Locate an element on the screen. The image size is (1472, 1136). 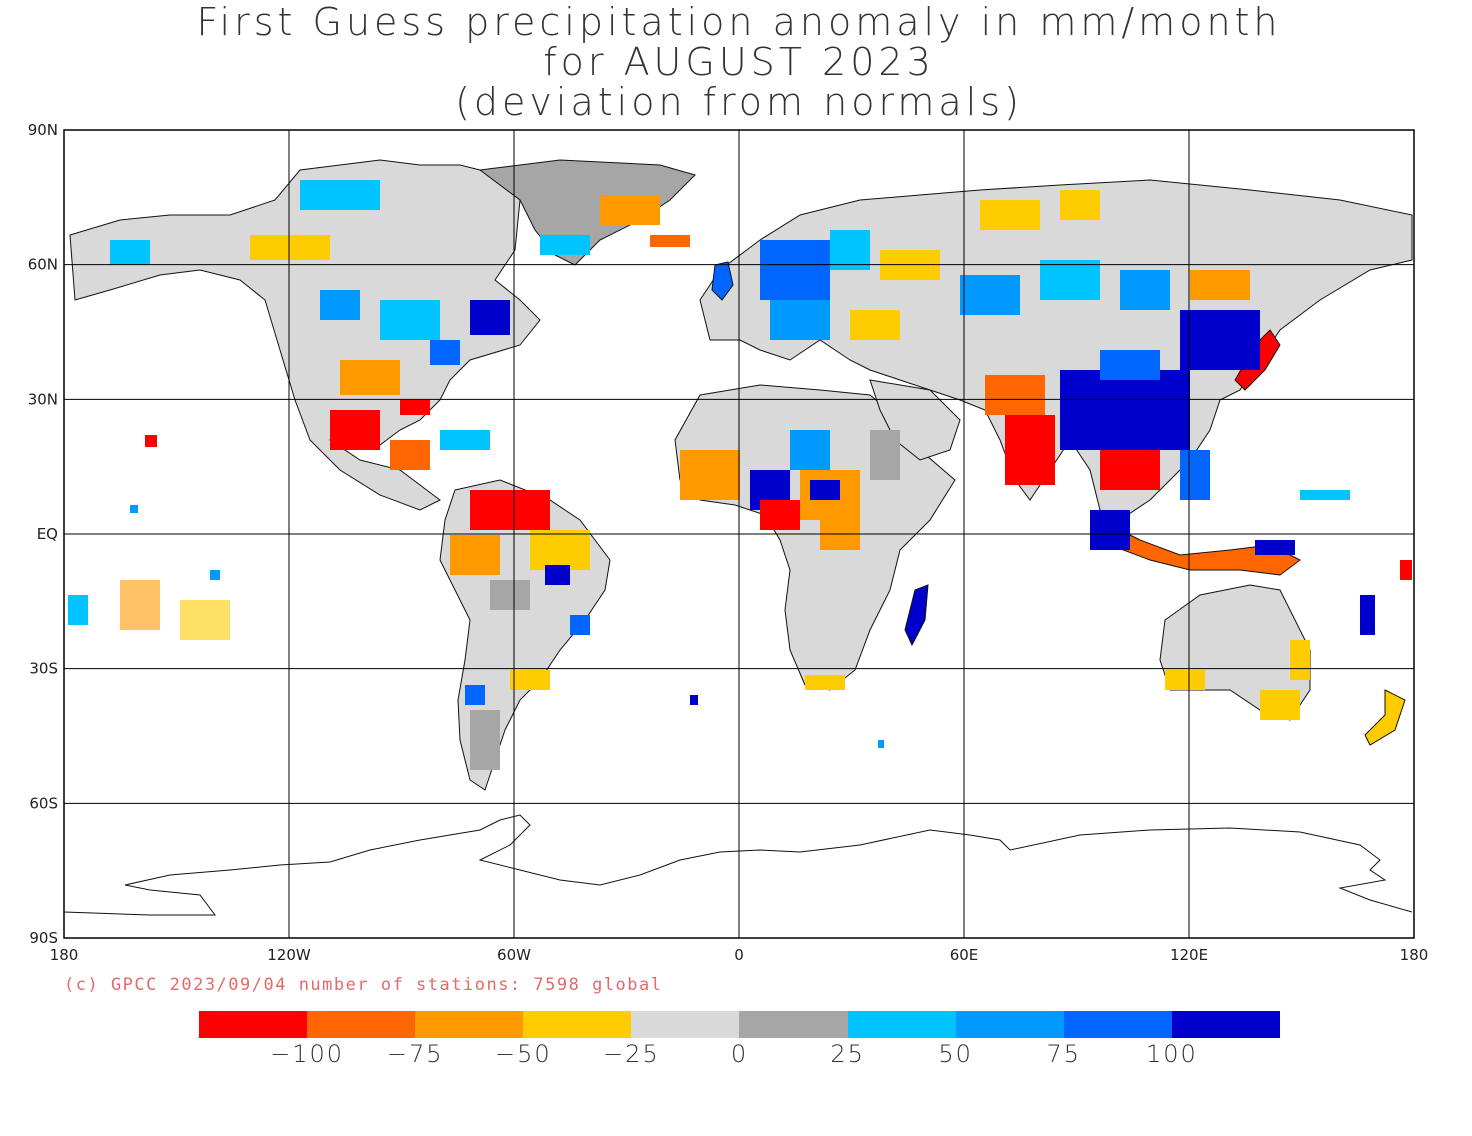
legend-tick-label: −100 is located at coordinates (307, 1054).